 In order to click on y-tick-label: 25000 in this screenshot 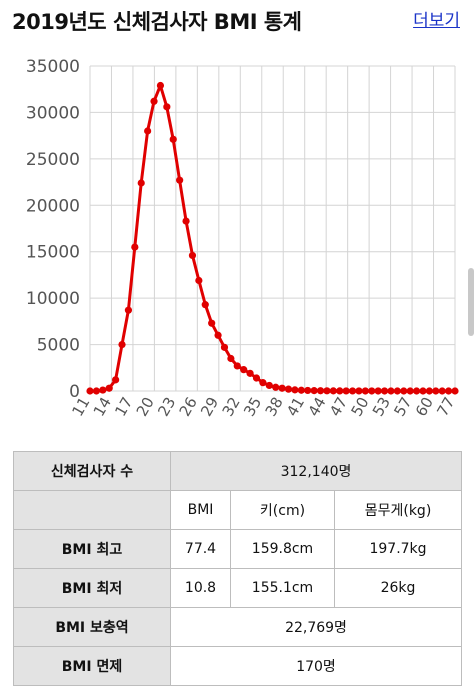, I will do `click(53, 160)`.